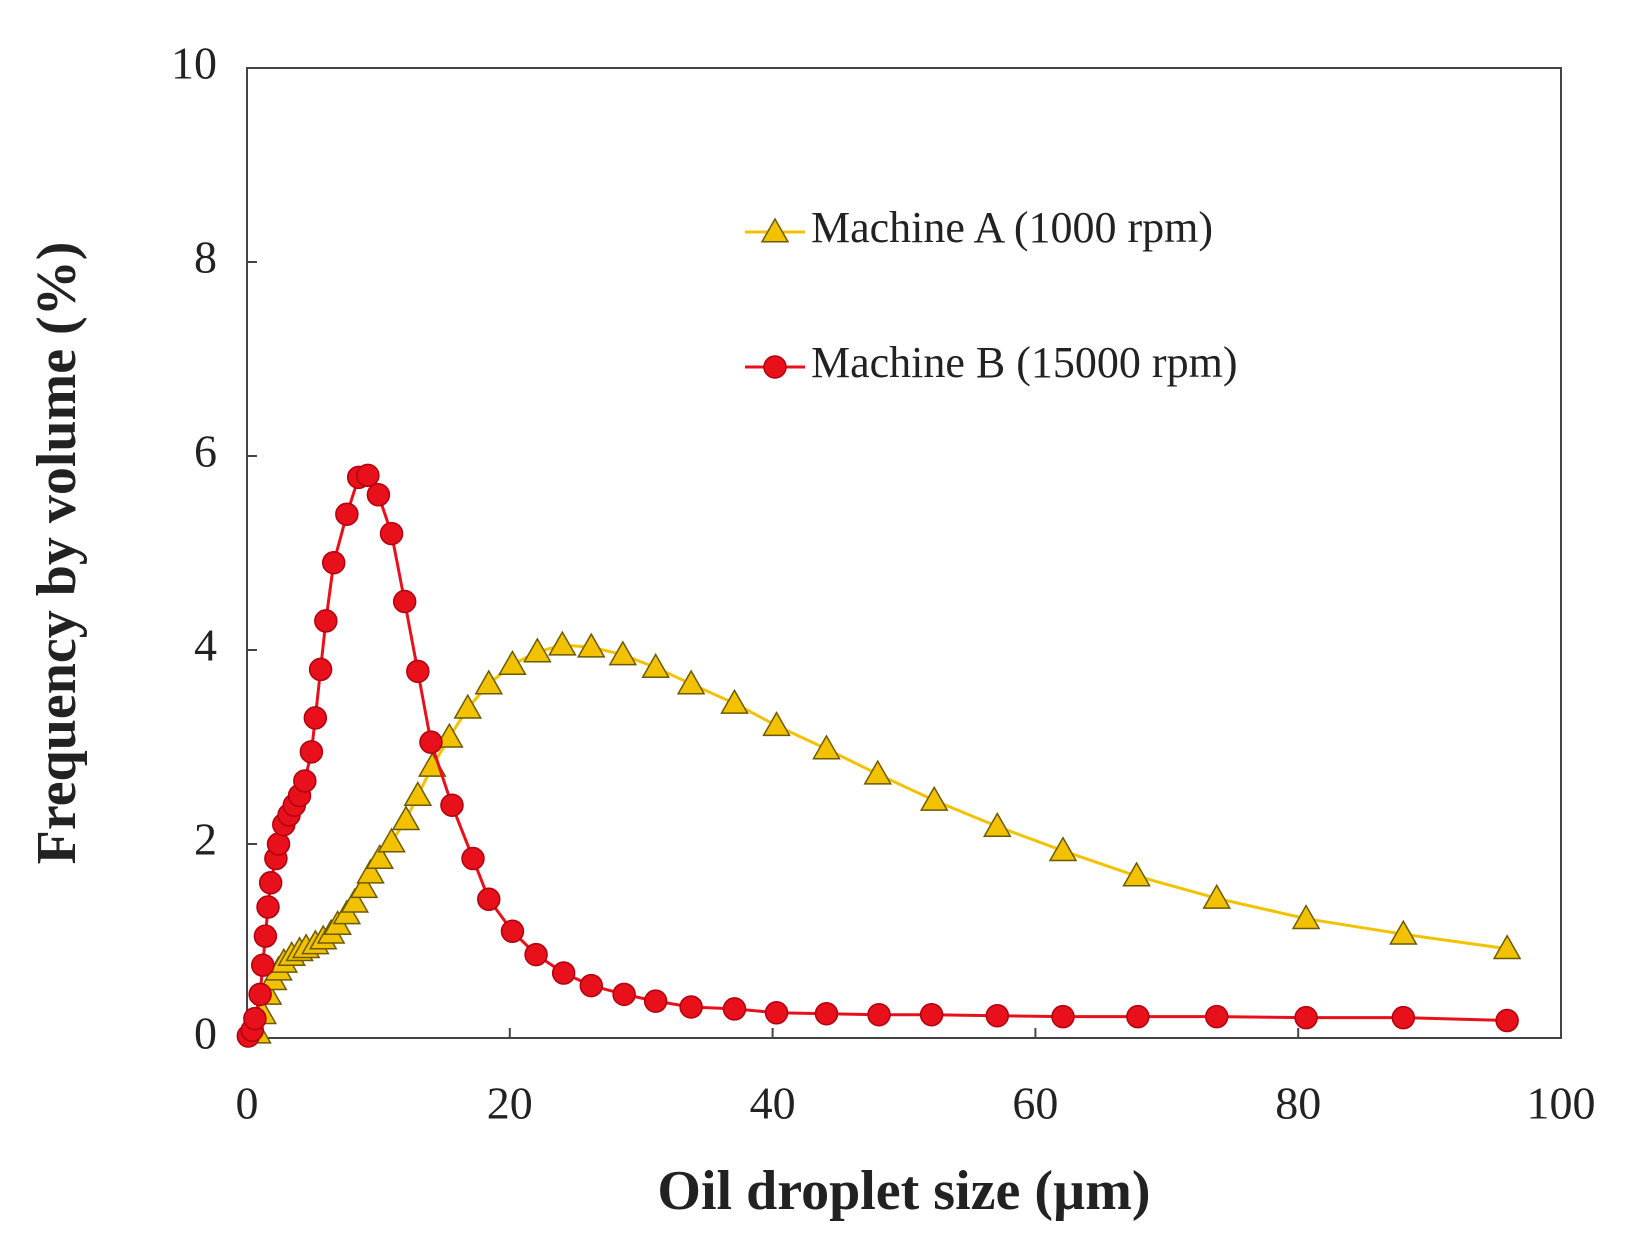 This screenshot has height=1253, width=1626. I want to click on y-axis-title: Frequency by volume (%), so click(57, 553).